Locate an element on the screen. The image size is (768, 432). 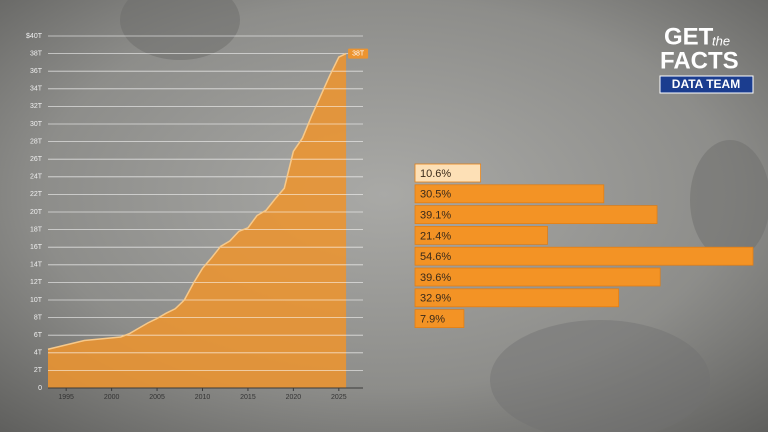
x-tick-label: 1995 is located at coordinates (66, 397).